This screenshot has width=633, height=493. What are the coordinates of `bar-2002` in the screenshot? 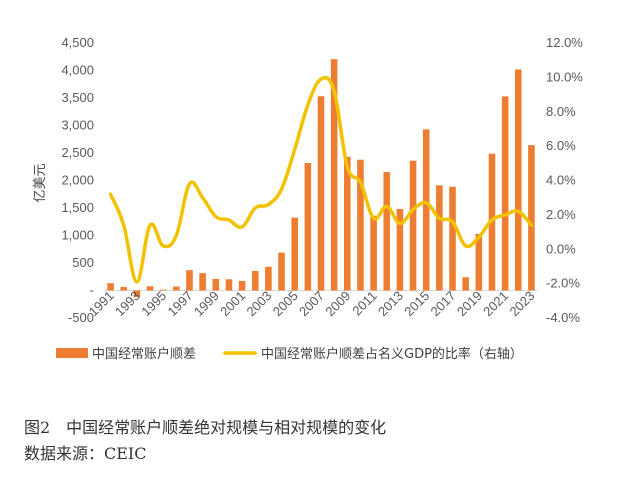 It's located at (255, 281).